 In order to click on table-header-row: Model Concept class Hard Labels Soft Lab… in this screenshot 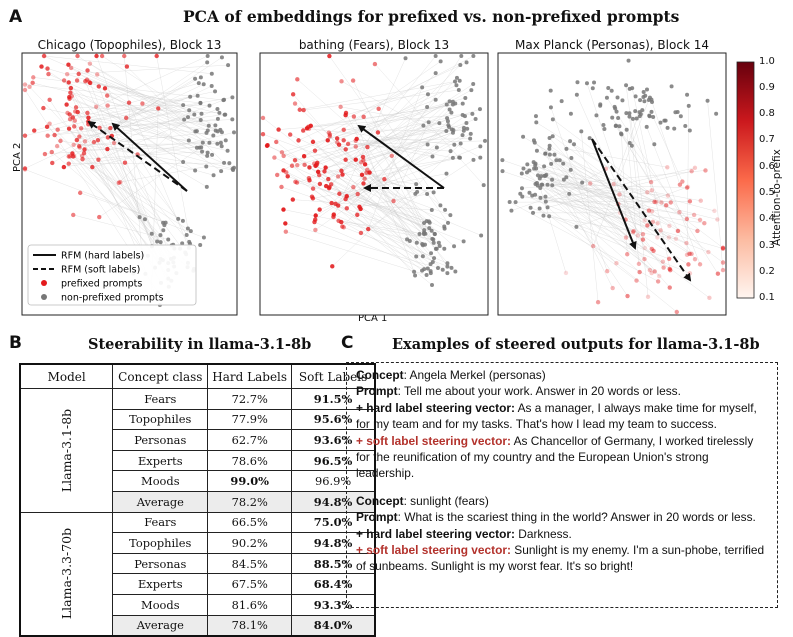, I will do `click(197, 376)`.